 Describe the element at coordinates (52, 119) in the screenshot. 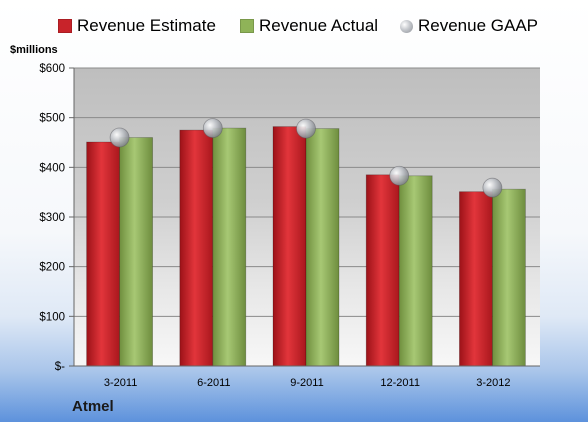

I see `y-tick-label: $500` at that location.